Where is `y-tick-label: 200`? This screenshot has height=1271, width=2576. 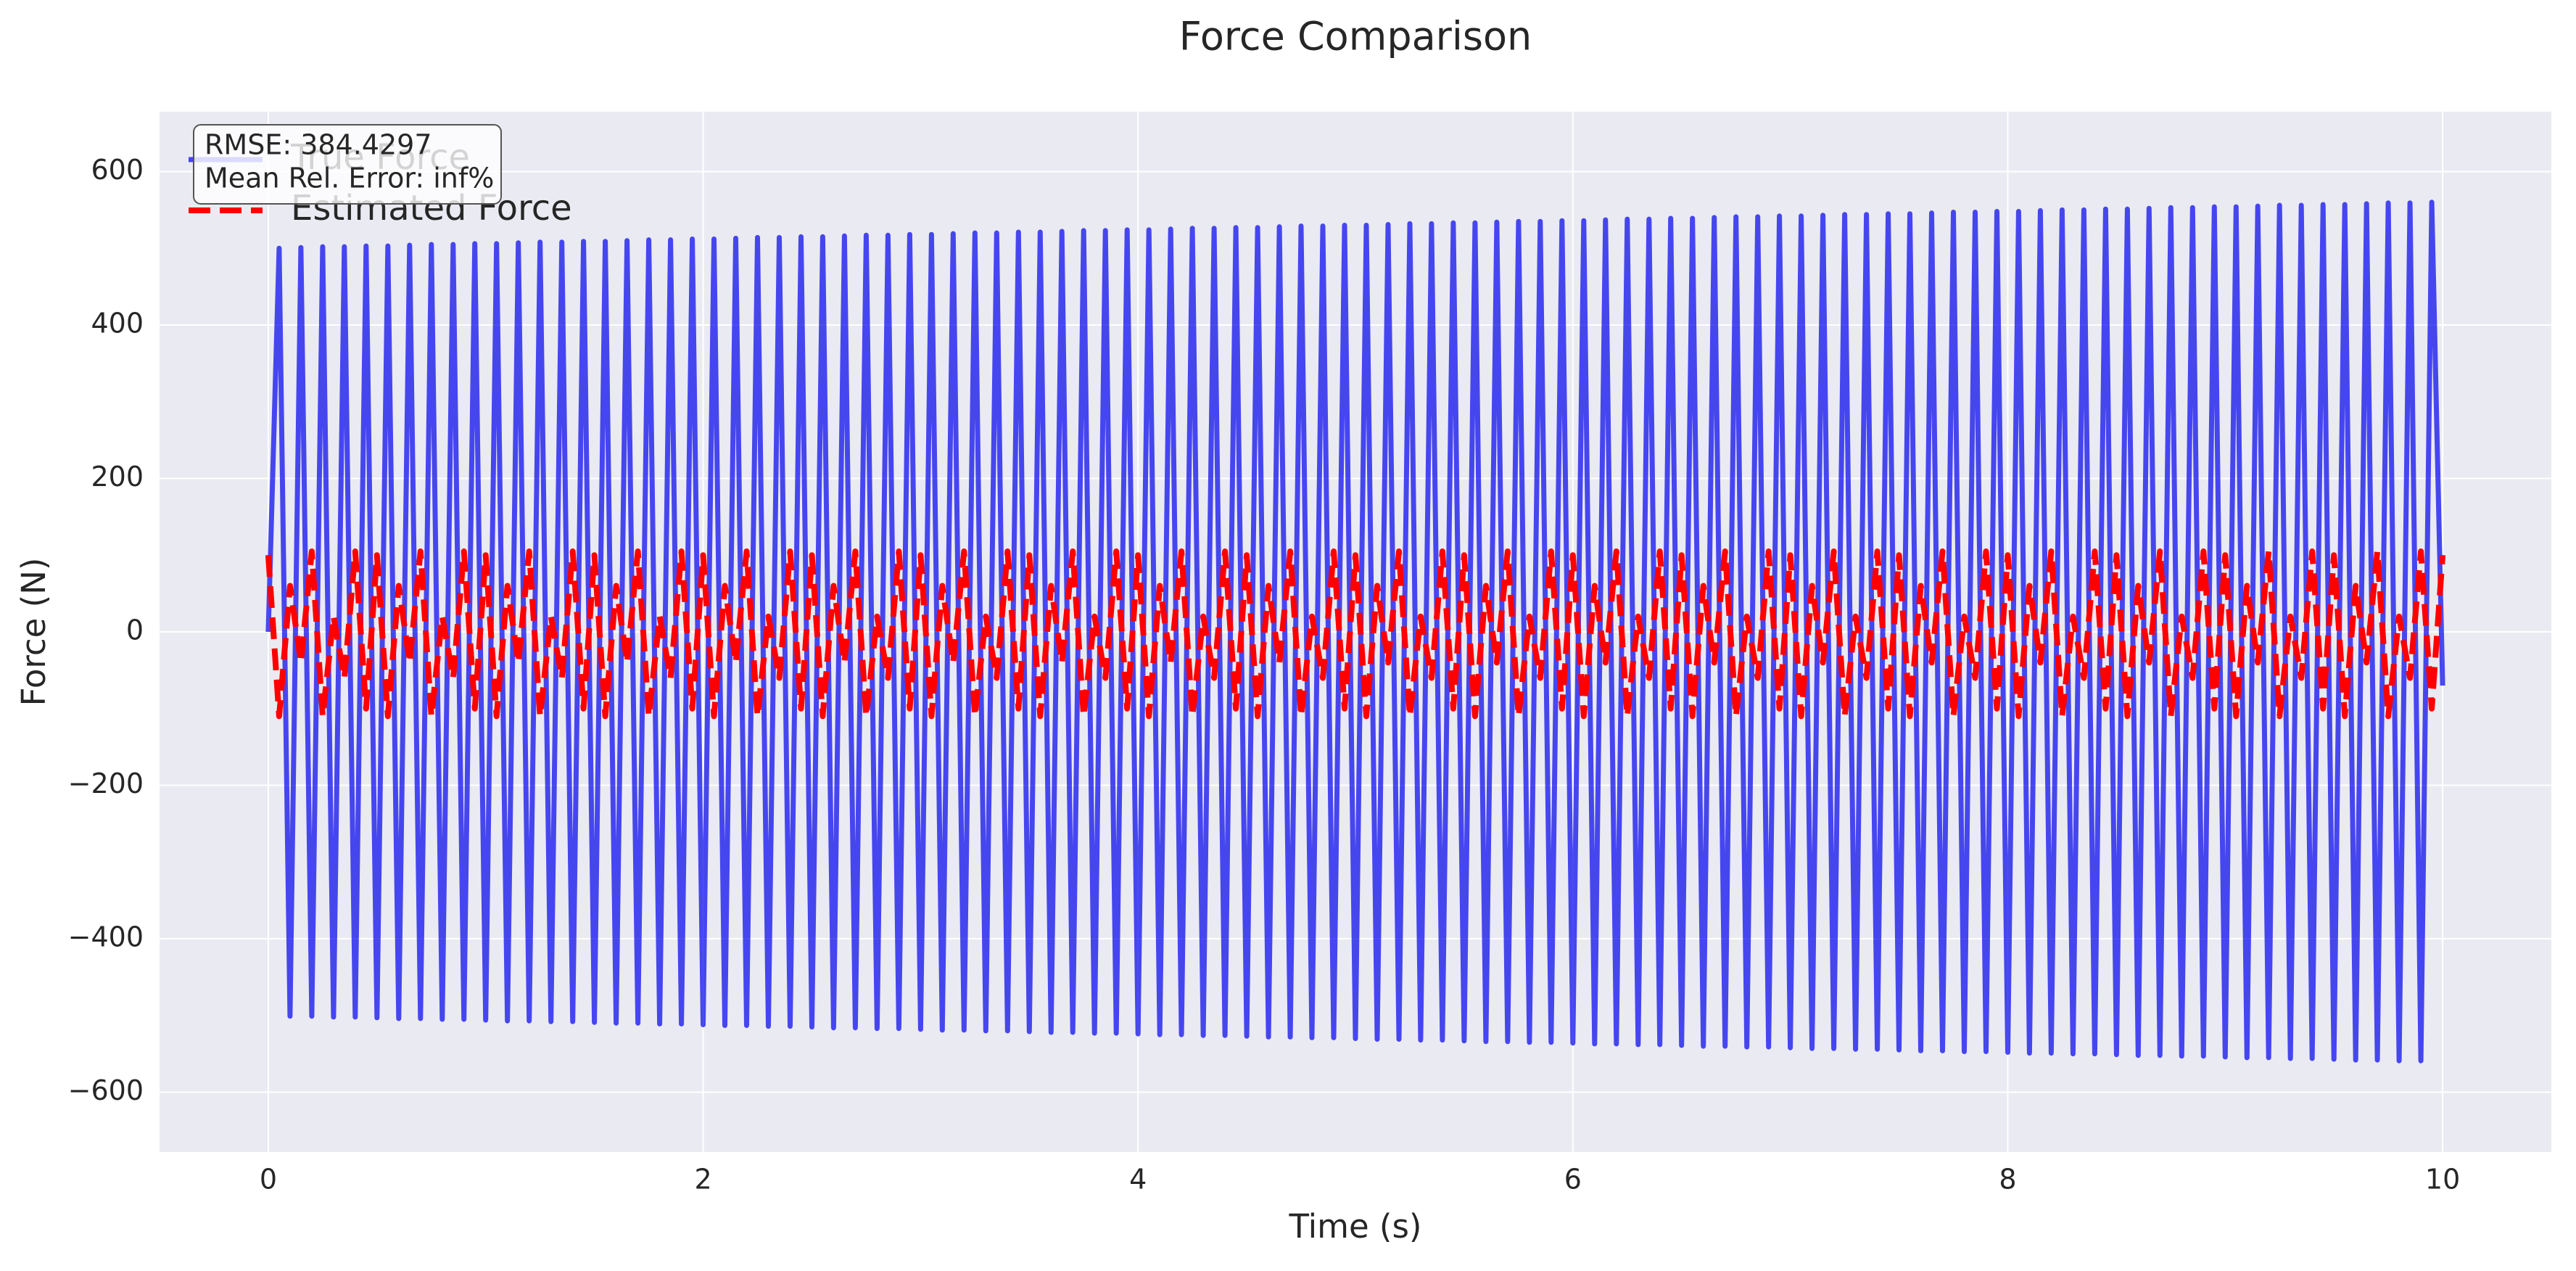 y-tick-label: 200 is located at coordinates (117, 477).